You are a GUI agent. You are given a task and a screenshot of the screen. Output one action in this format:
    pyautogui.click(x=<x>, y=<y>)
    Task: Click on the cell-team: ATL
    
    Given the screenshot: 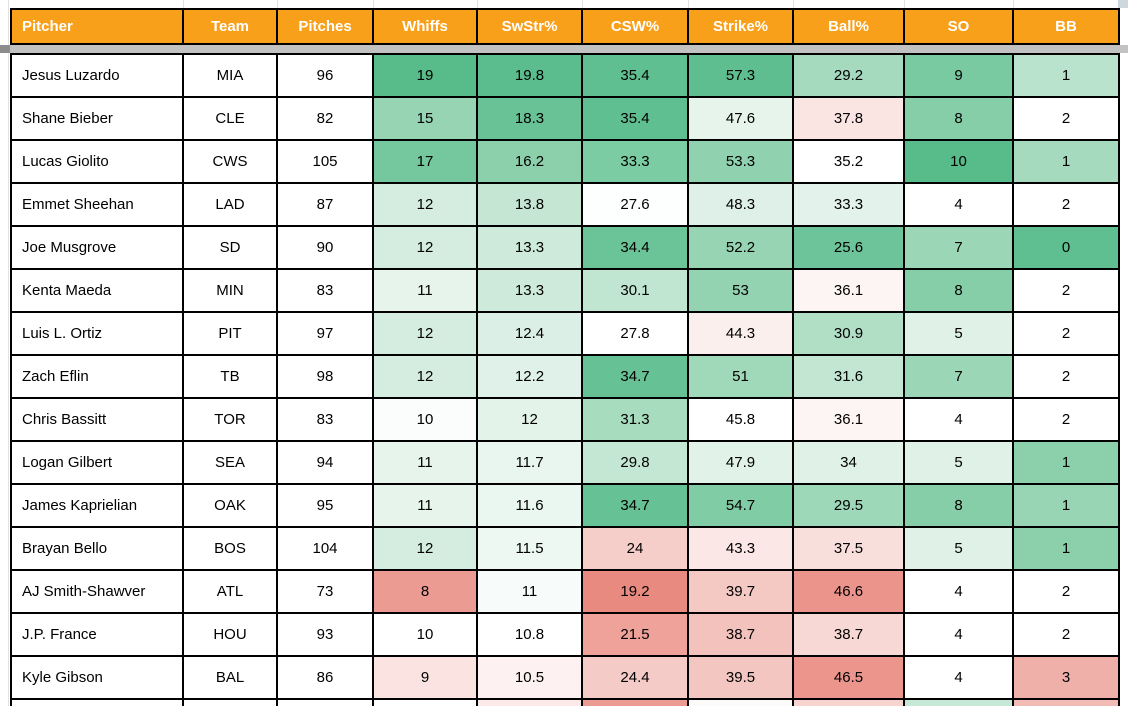 What is the action you would take?
    pyautogui.click(x=230, y=591)
    